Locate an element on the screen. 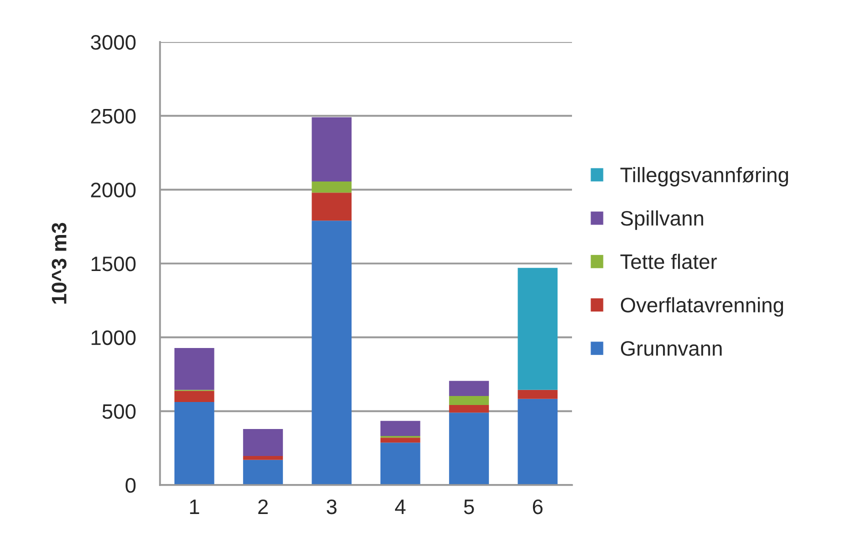  y-tick-label: 2000 is located at coordinates (113, 190).